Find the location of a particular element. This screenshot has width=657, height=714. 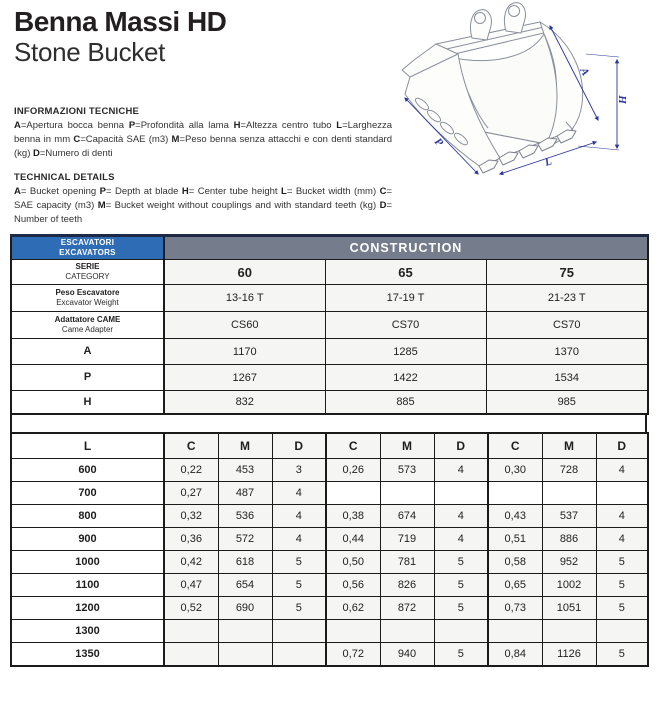

info-text-segment: =Larghezza benna in mm is located at coordinates (203, 132).